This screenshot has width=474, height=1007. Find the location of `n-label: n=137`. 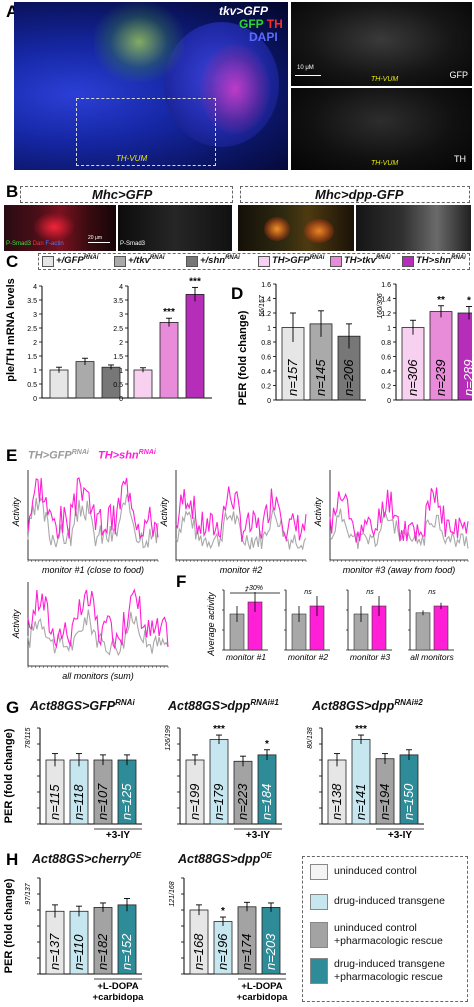

n-label: n=137 is located at coordinates (54, 951).